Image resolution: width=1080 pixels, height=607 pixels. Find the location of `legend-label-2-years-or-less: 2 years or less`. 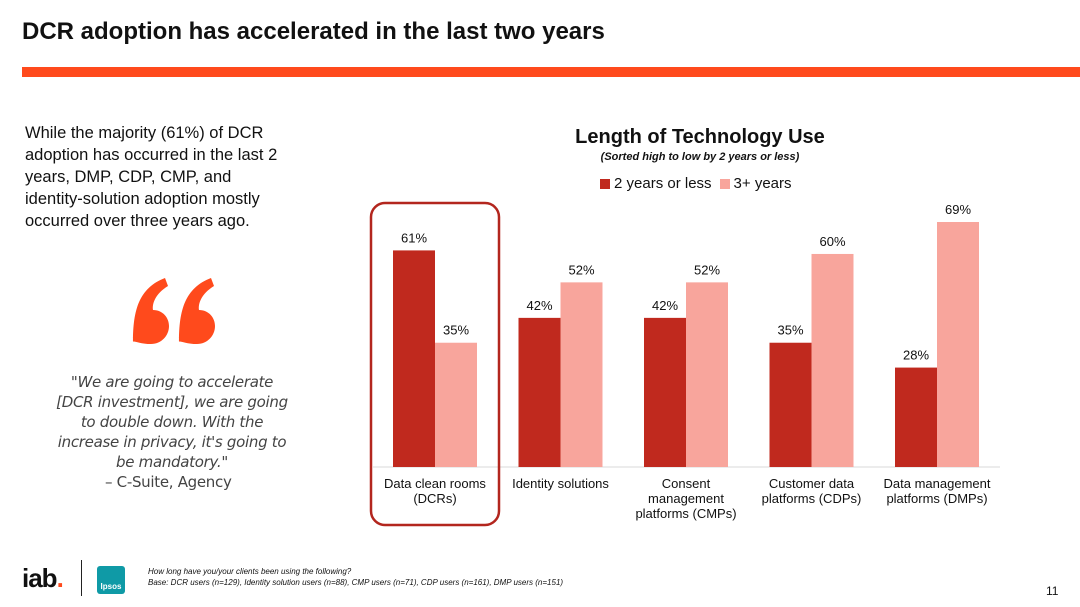

legend-label-2-years-or-less: 2 years or less is located at coordinates (663, 183).